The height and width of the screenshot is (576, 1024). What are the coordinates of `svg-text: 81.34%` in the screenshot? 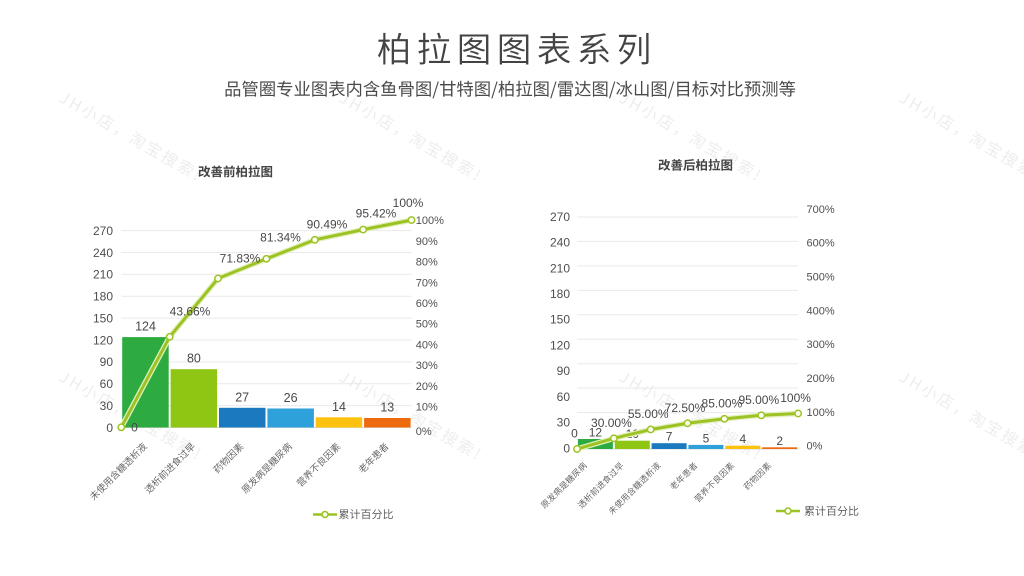 It's located at (280, 237).